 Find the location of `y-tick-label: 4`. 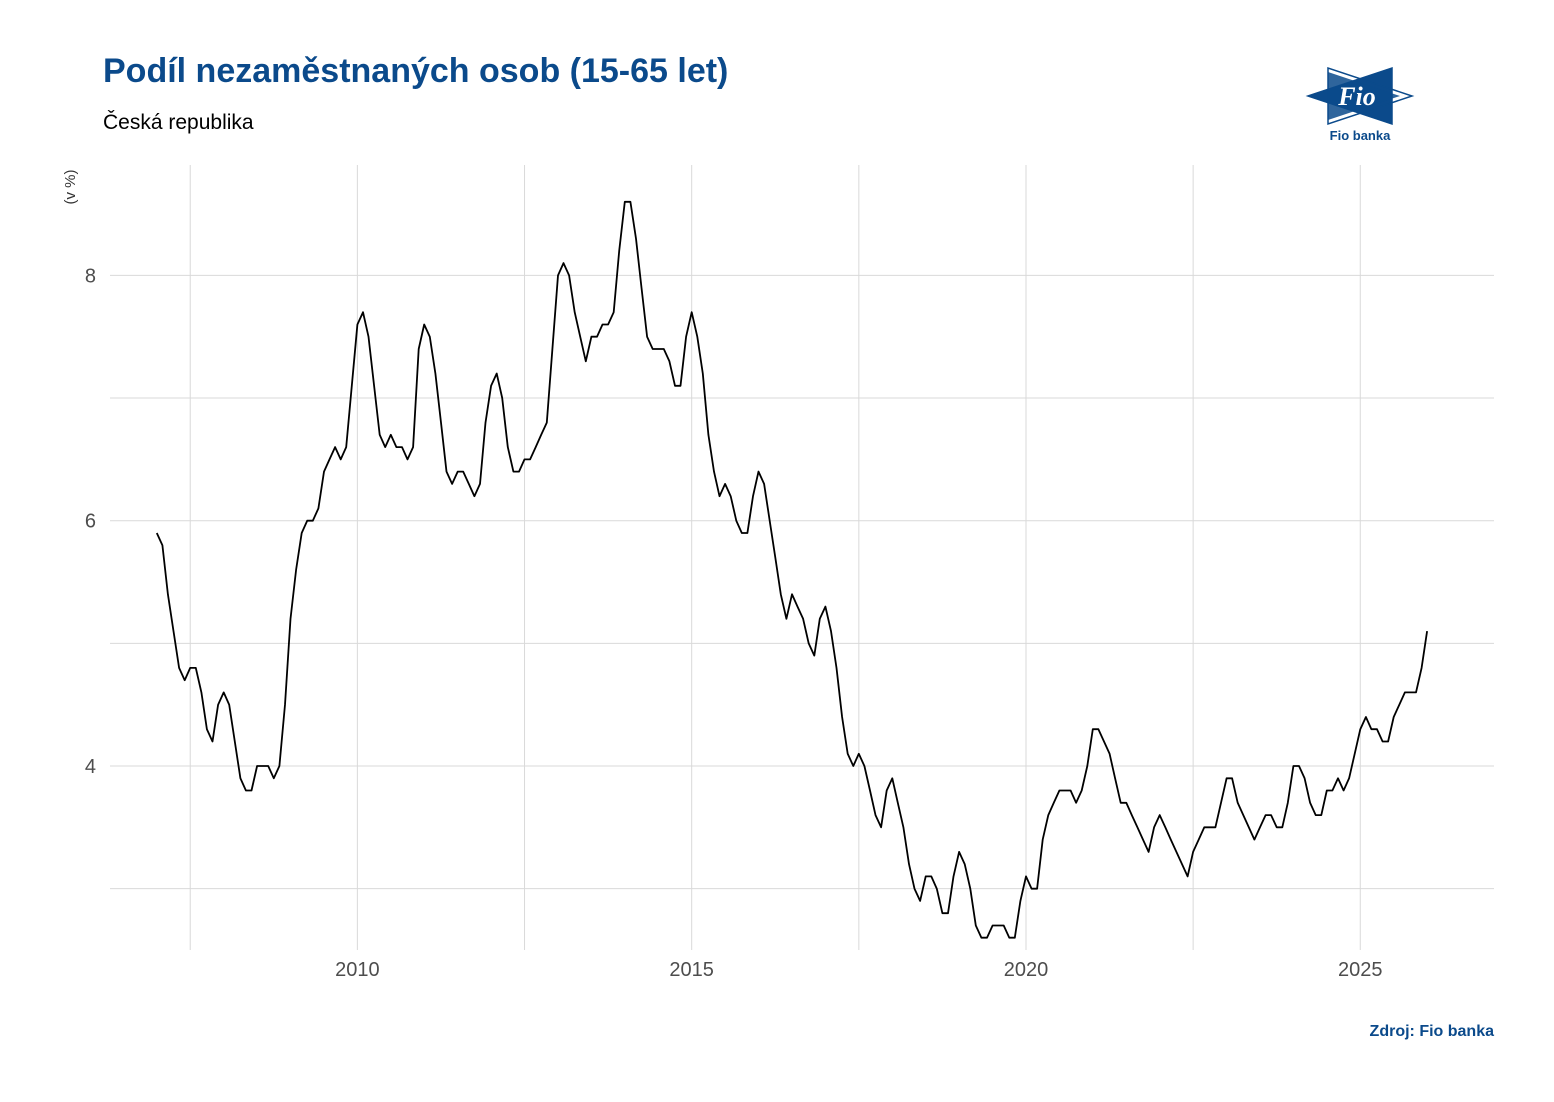

y-tick-label: 4 is located at coordinates (90, 767).